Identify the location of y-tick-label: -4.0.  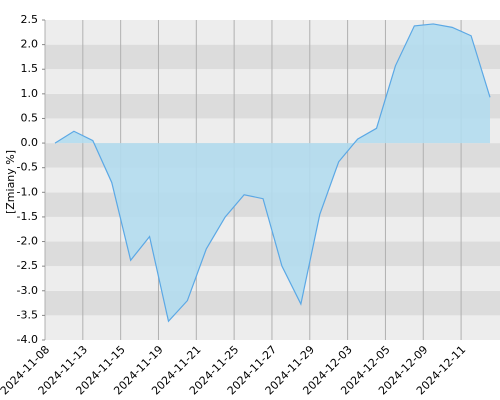
(27, 339).